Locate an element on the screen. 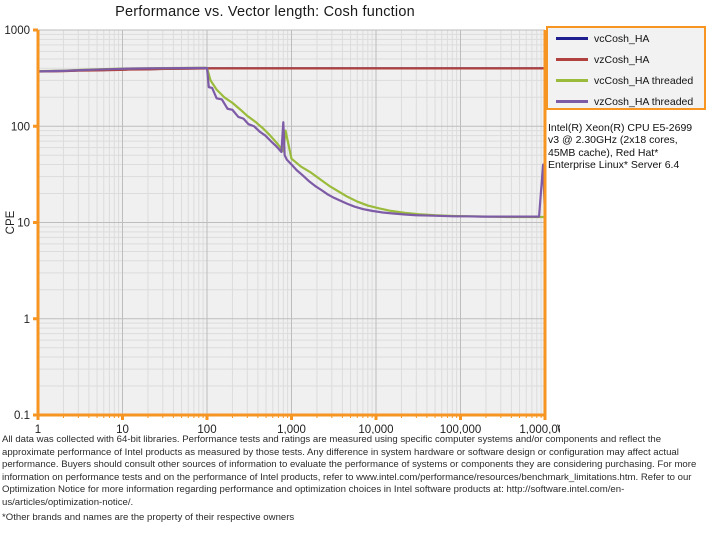 The width and height of the screenshot is (712, 546). svg-text: 10,000 is located at coordinates (375, 429).